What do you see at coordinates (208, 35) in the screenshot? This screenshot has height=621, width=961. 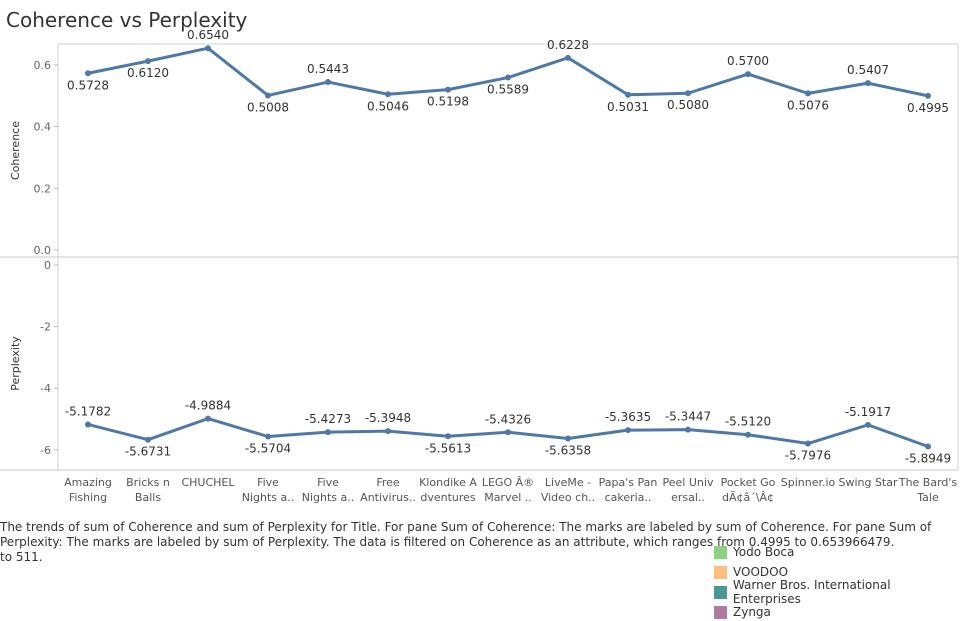 I see `data-label: 0.6540` at bounding box center [208, 35].